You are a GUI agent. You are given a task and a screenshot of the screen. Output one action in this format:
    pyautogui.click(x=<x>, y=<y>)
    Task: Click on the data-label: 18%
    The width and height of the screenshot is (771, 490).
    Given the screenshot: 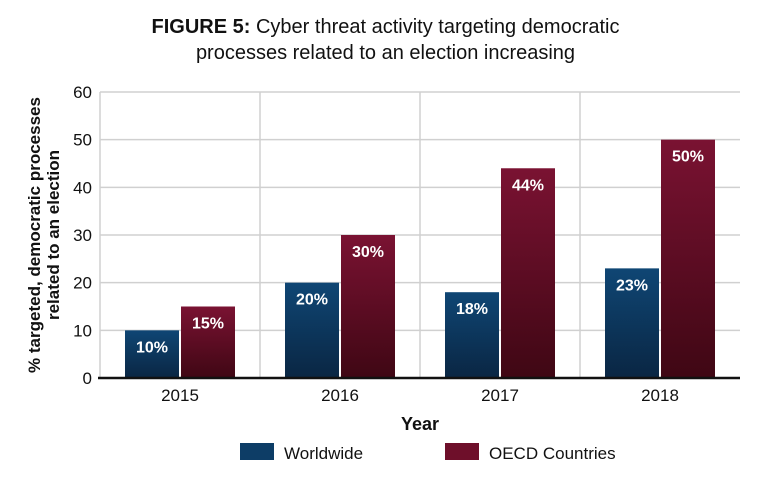 What is the action you would take?
    pyautogui.click(x=472, y=309)
    